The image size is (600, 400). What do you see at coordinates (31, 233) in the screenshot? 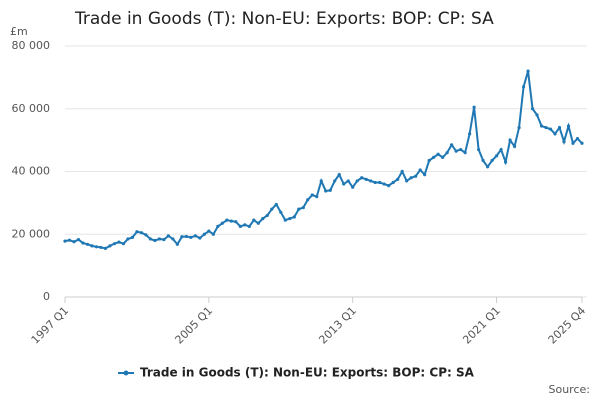
I see `y-tick-label: 20 000` at bounding box center [31, 233].